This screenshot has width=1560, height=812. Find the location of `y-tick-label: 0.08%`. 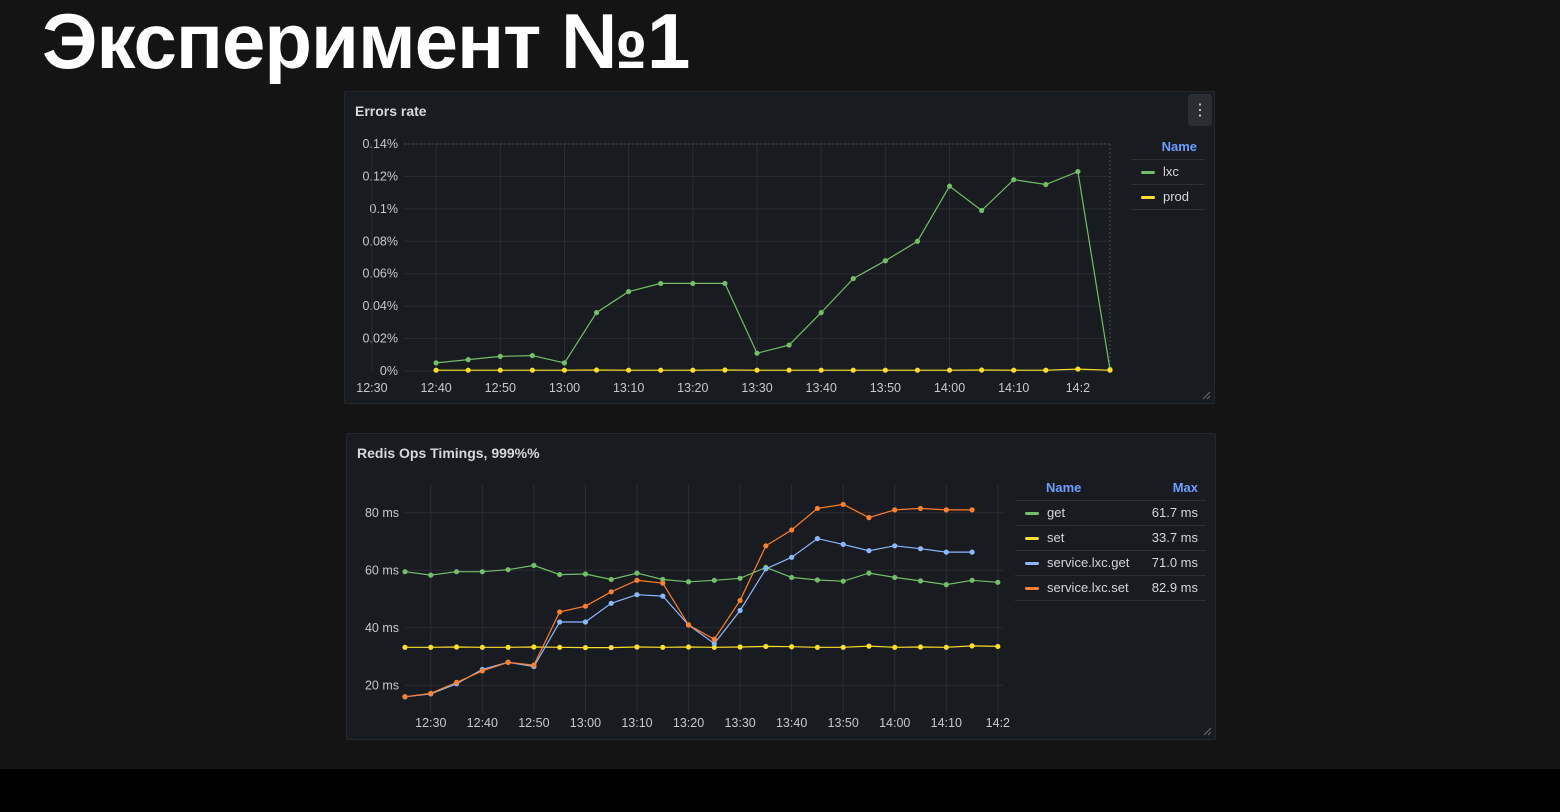

y-tick-label: 0.08% is located at coordinates (380, 241).